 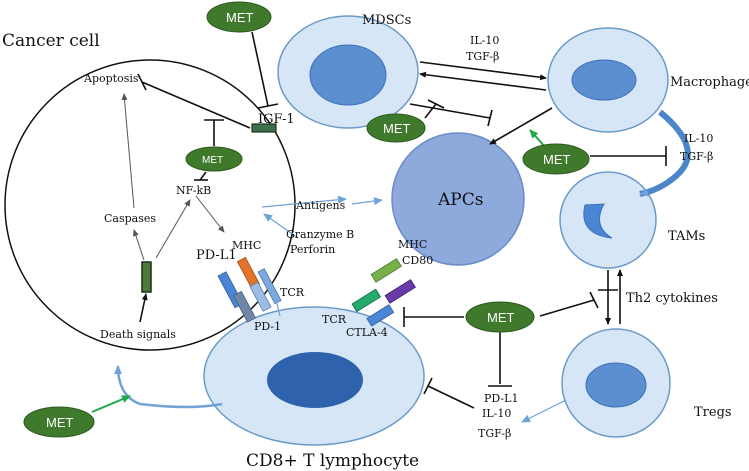 I want to click on tregs-label: Tregs, so click(x=713, y=412).